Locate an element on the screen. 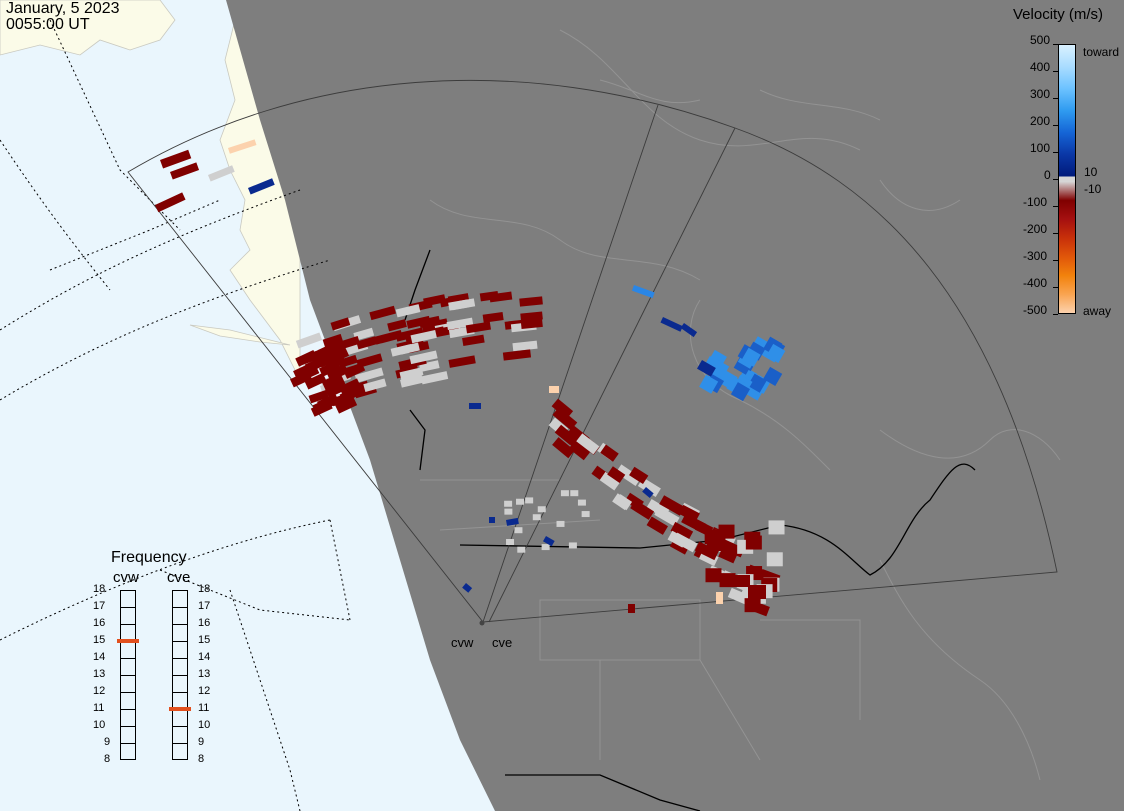 The image size is (1124, 811). colorbar-tick-label: -200 is located at coordinates (1035, 229).